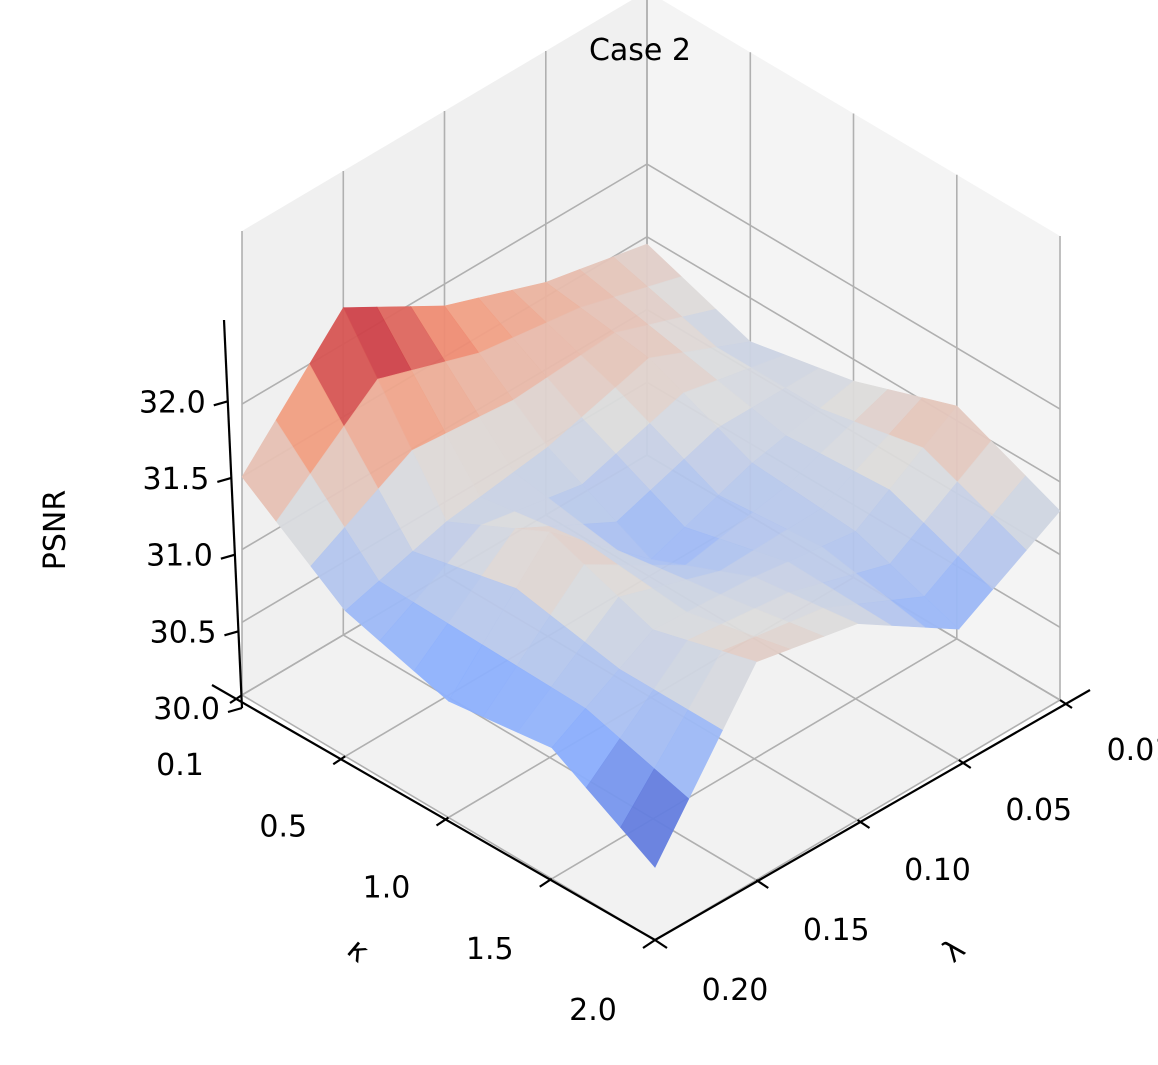  What do you see at coordinates (735, 990) in the screenshot?
I see `lambda-tick-label: 0.20` at bounding box center [735, 990].